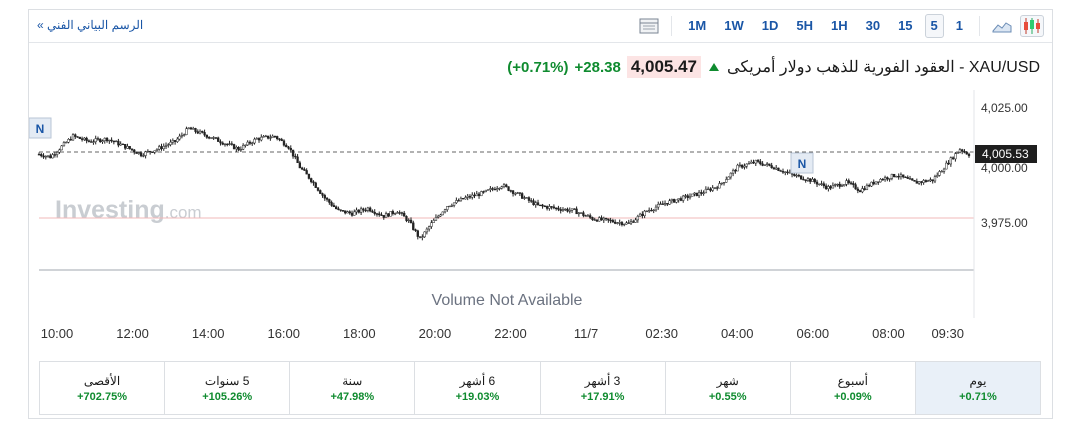 The width and height of the screenshot is (1080, 422). I want to click on timeframe-1M: 1M, so click(697, 25).